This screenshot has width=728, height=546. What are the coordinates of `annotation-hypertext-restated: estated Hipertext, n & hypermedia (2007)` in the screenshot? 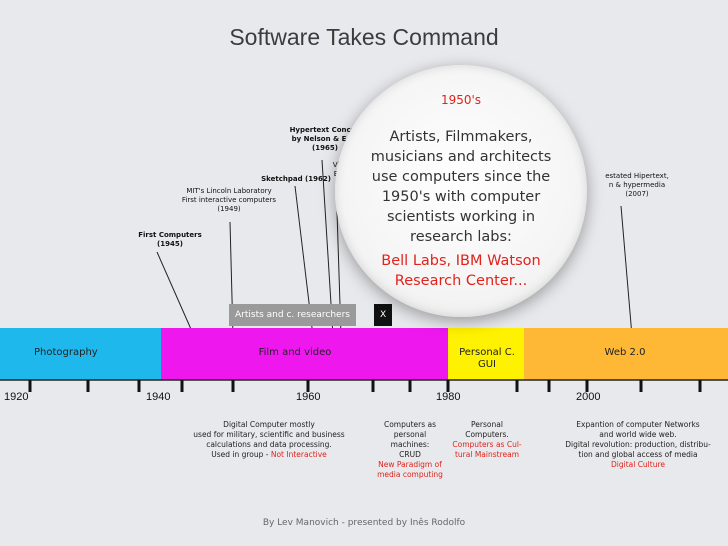 It's located at (637, 185).